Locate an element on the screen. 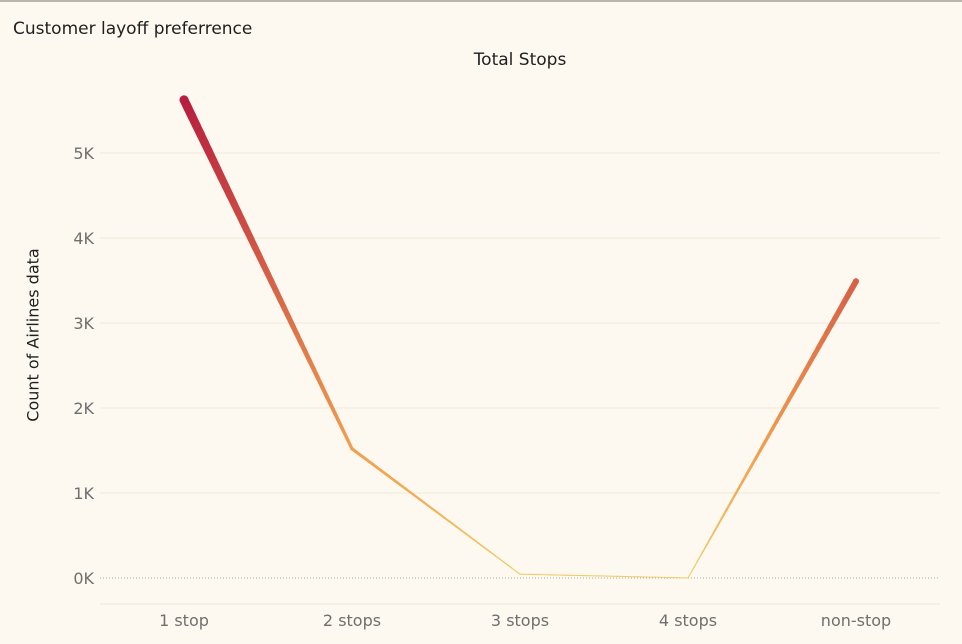  y-tick-label: 2K is located at coordinates (83, 408).